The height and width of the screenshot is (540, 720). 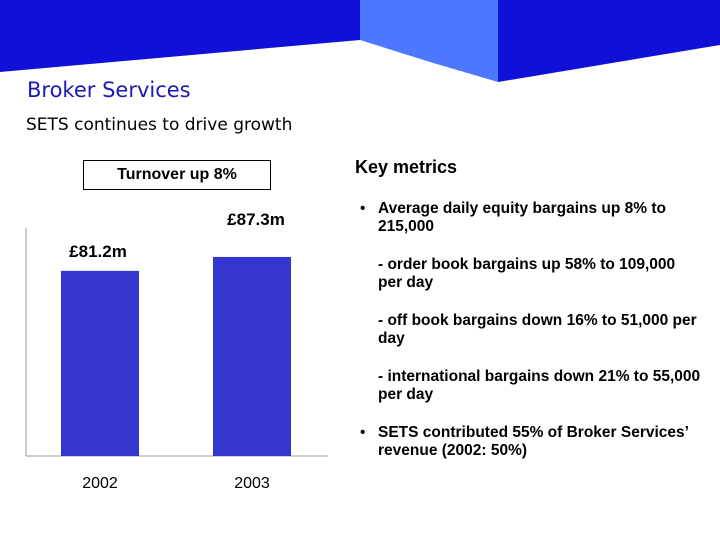 What do you see at coordinates (100, 483) in the screenshot?
I see `x-tick-label-2002: 2002` at bounding box center [100, 483].